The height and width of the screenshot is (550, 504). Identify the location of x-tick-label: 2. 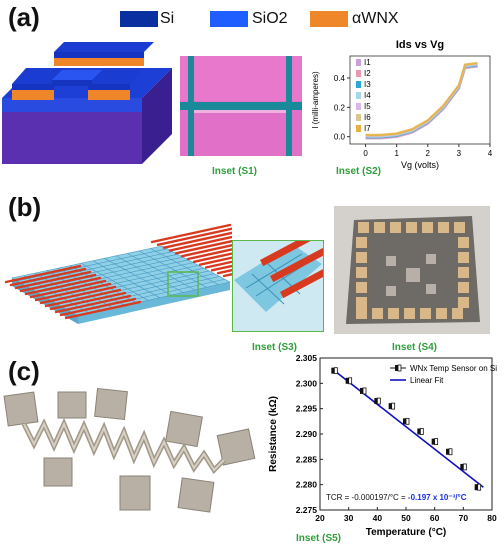
(428, 153).